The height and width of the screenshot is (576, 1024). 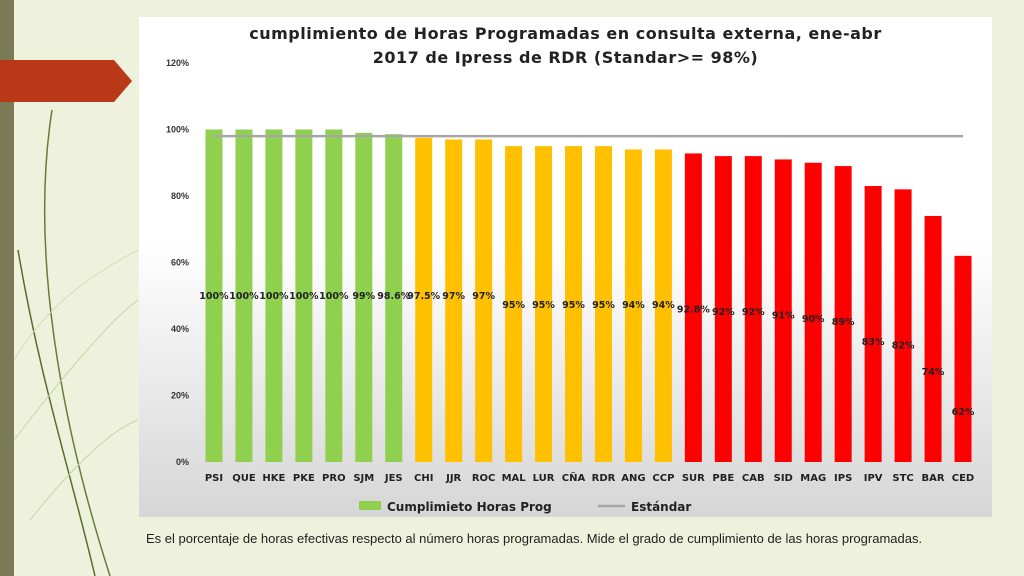 What do you see at coordinates (933, 372) in the screenshot?
I see `data-label: 74%` at bounding box center [933, 372].